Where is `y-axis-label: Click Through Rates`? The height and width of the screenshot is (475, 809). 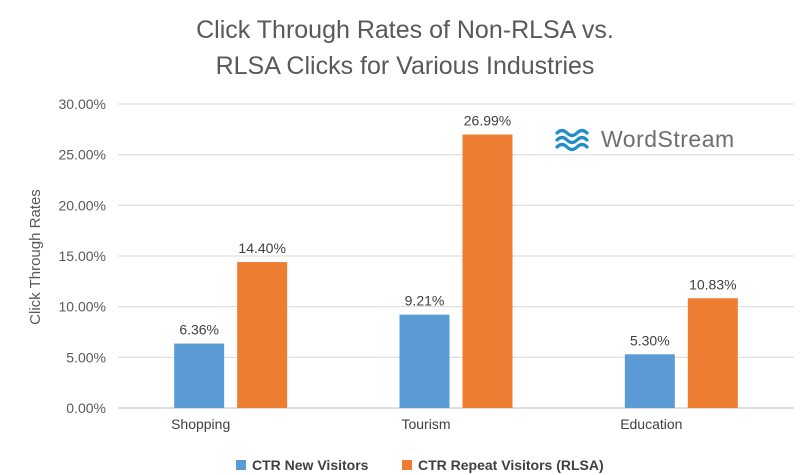 y-axis-label: Click Through Rates is located at coordinates (35, 257).